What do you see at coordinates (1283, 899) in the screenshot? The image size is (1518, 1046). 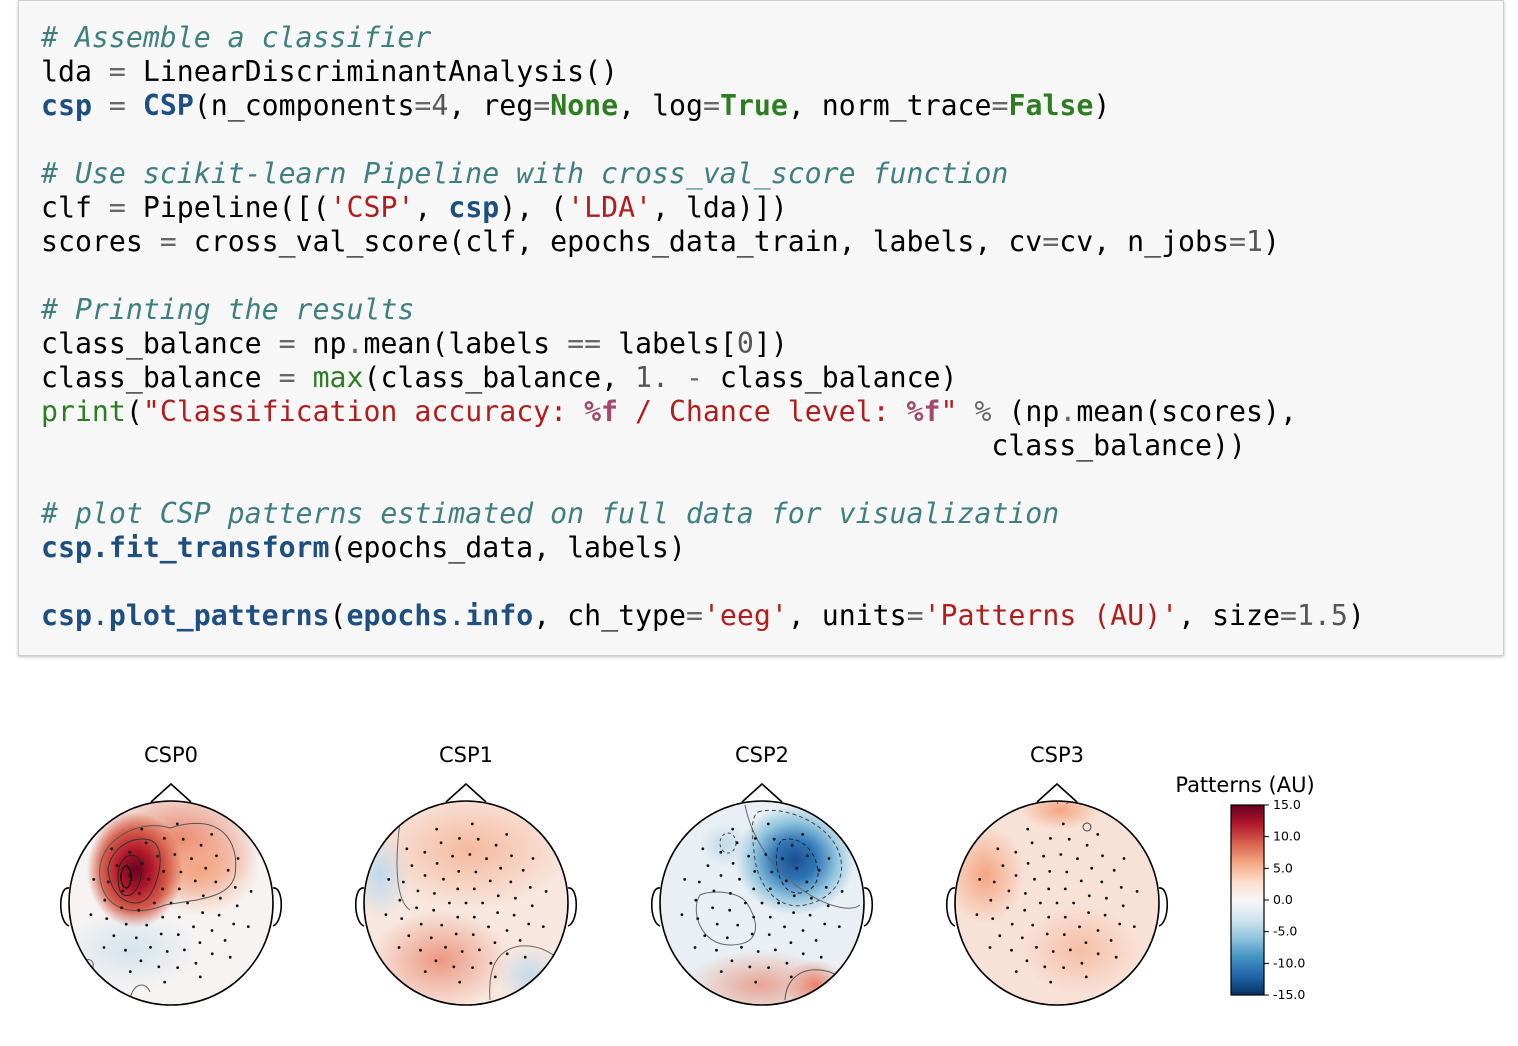 I see `colorbar-tick-label: 0.0` at bounding box center [1283, 899].